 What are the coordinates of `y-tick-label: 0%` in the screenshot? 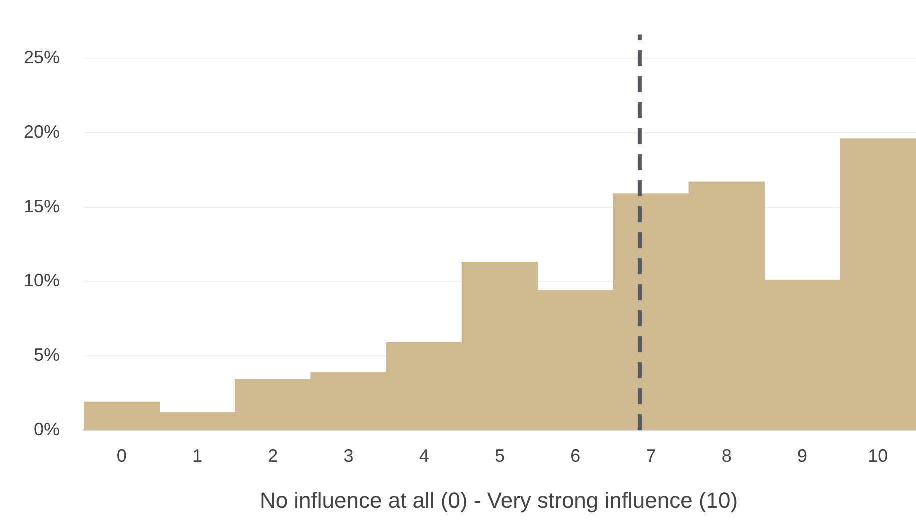 It's located at (47, 429).